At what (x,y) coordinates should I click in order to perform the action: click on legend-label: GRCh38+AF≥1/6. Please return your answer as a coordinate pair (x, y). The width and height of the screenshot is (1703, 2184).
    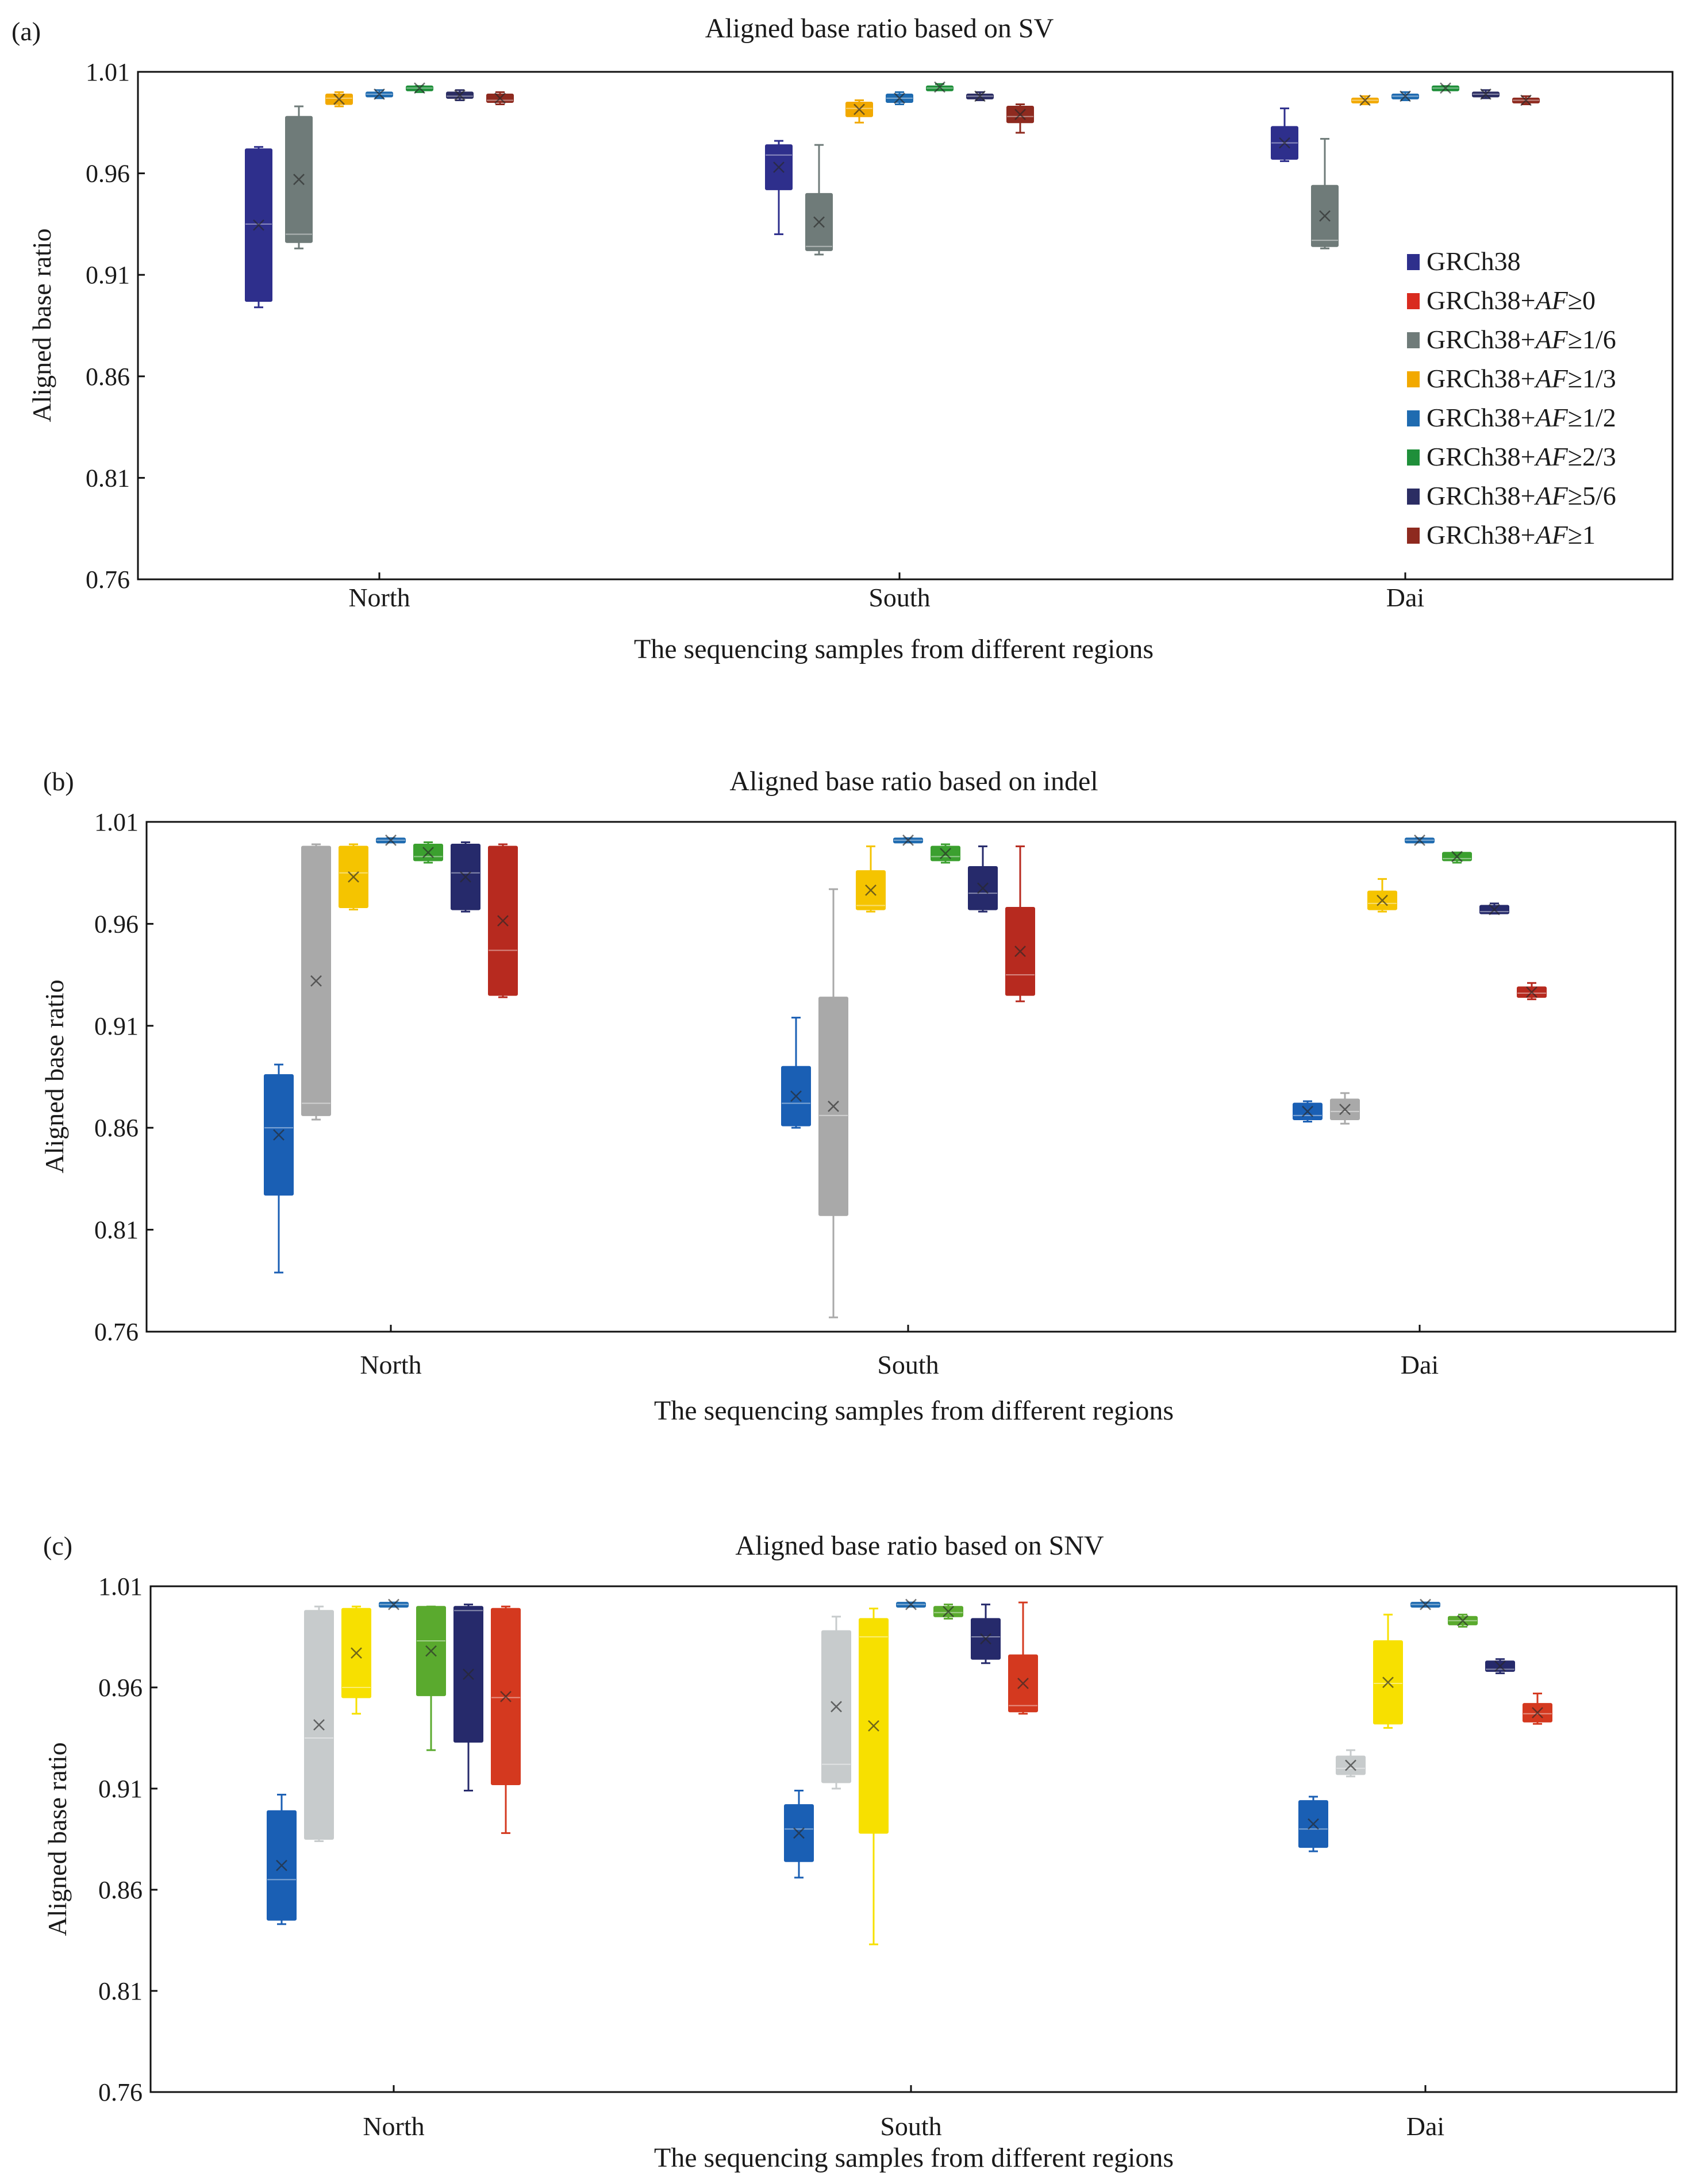
    Looking at the image, I should click on (1521, 339).